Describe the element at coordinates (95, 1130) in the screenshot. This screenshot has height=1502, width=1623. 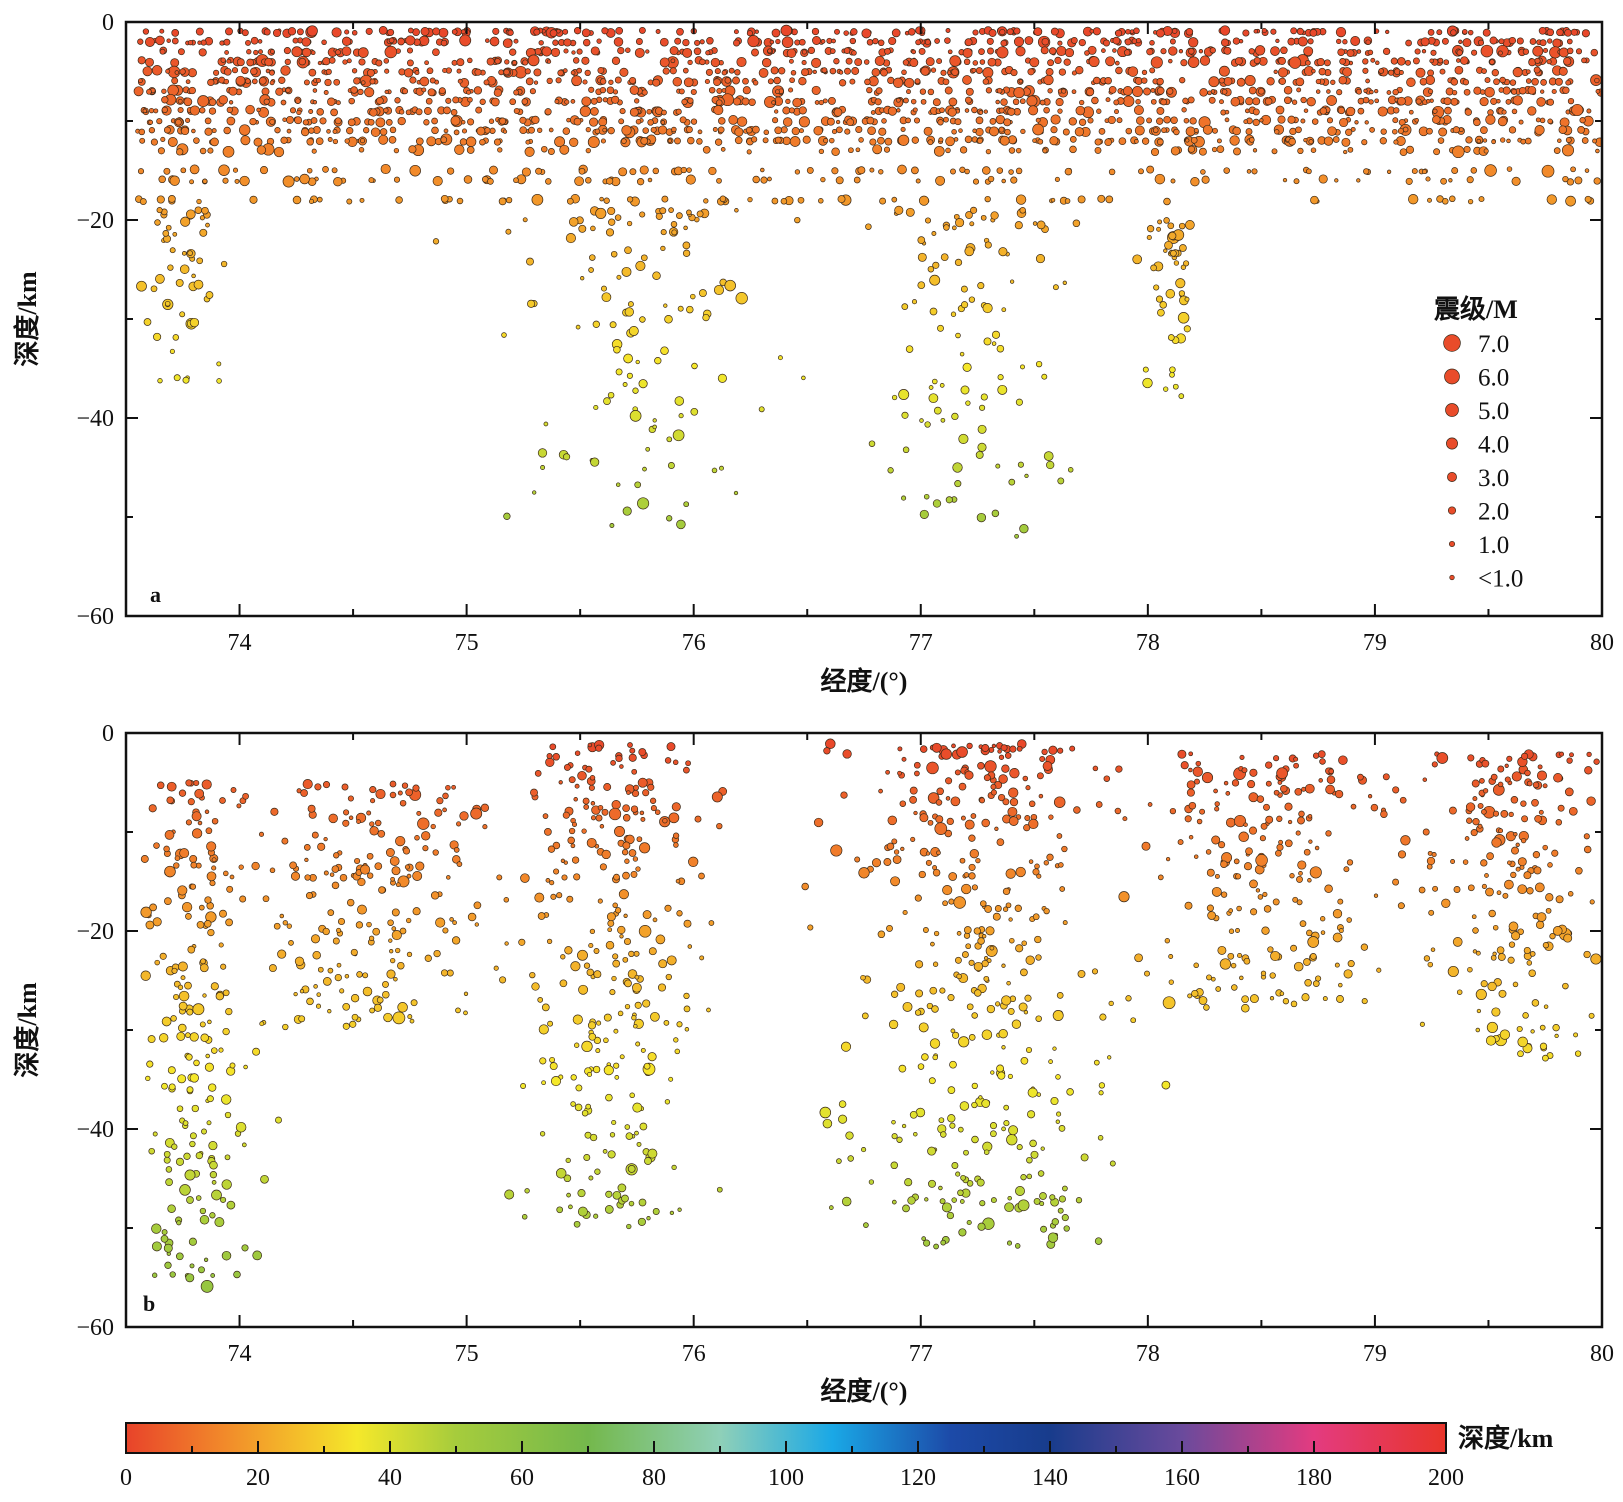
I see `y-tick-label: −40` at that location.